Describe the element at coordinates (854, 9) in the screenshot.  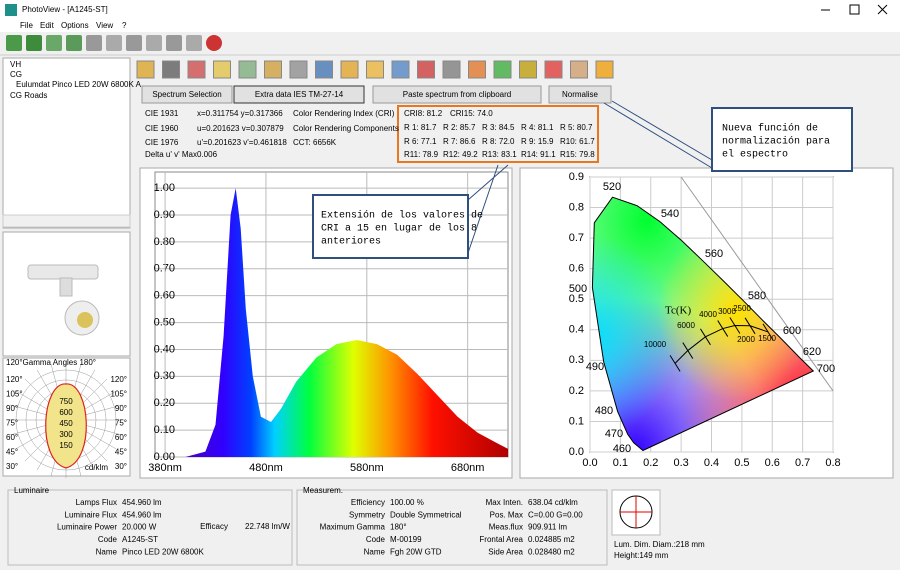
I see `maximize-button` at that location.